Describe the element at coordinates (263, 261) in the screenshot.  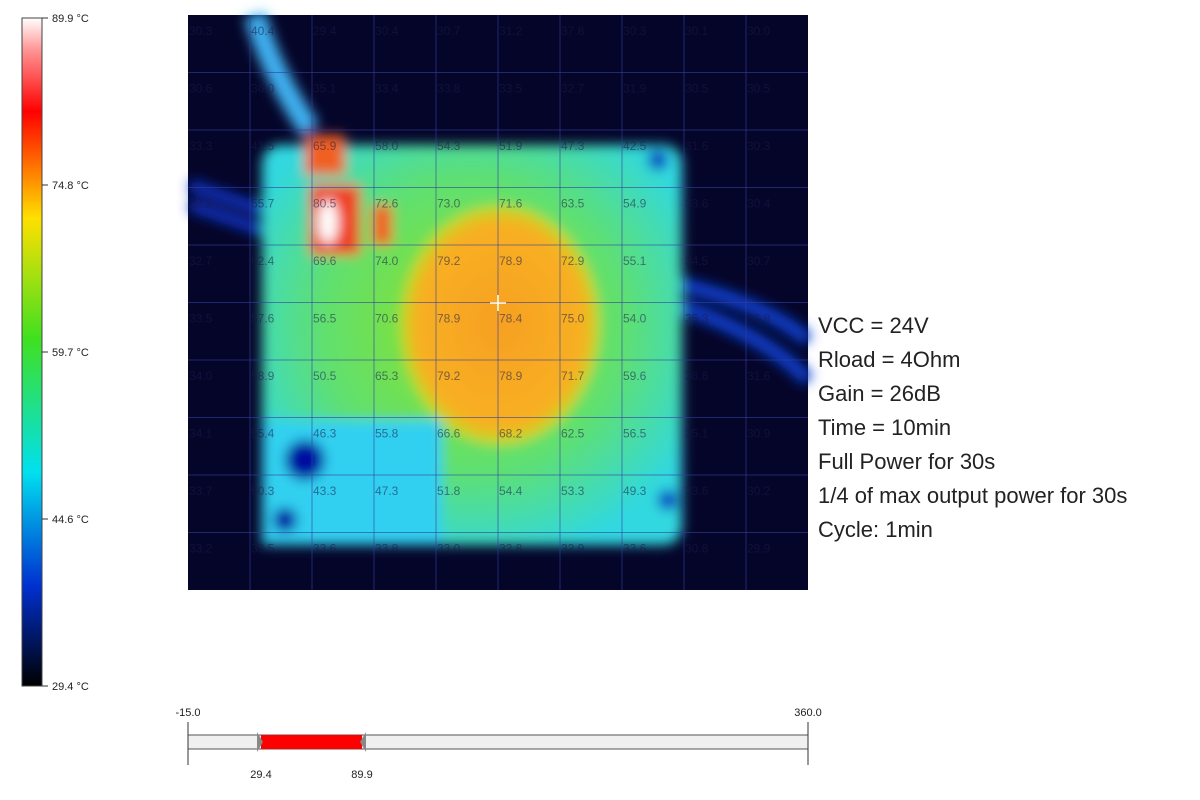
I see `cell-temperature: 62.4` at that location.